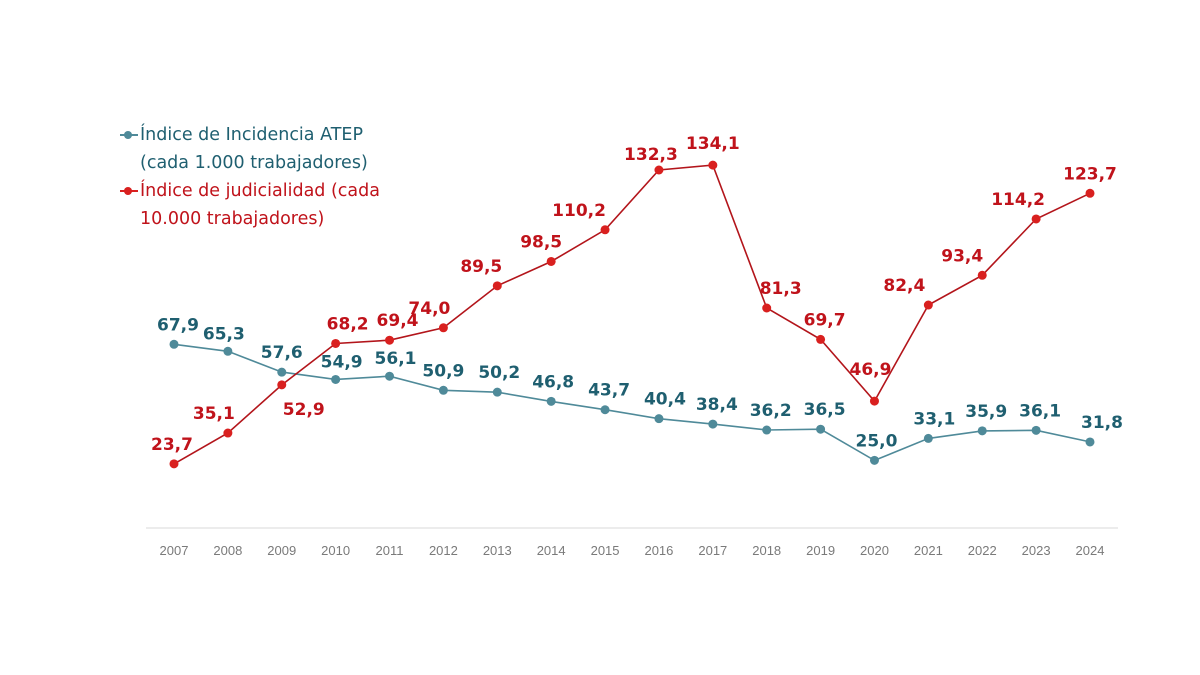 This screenshot has height=675, width=1200. Describe the element at coordinates (129, 191) in the screenshot. I see `legend-marker-red-icon` at that location.